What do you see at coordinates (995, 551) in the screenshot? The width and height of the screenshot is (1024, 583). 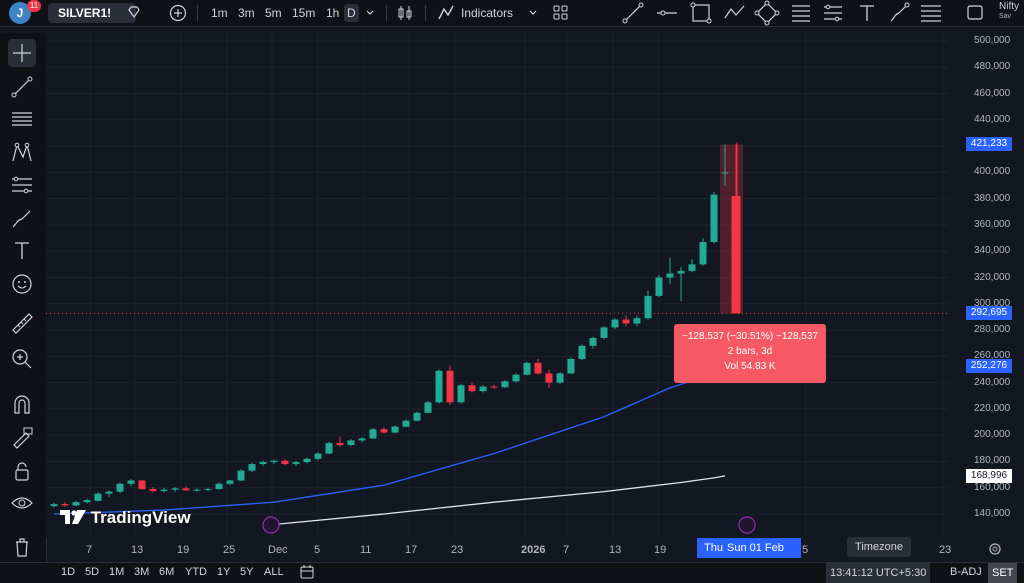 I see `settings-icon` at bounding box center [995, 551].